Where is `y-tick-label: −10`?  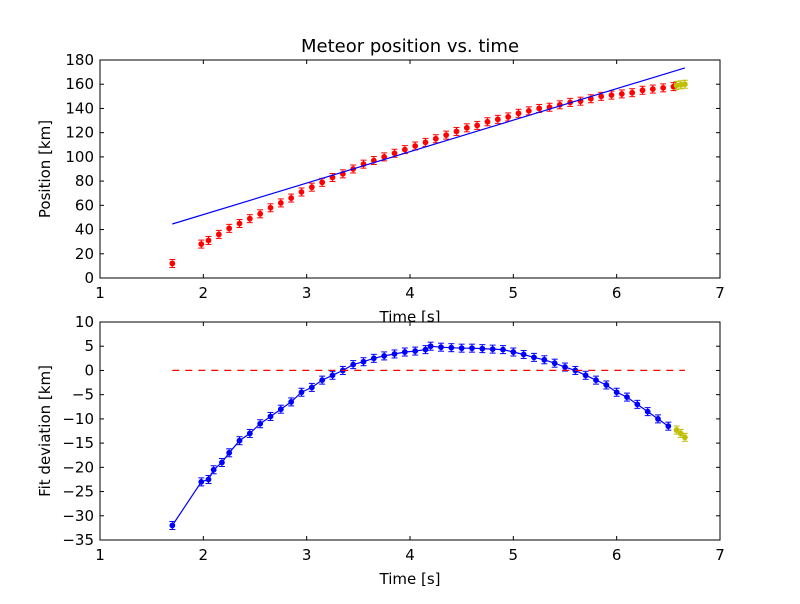 y-tick-label: −10 is located at coordinates (78, 419).